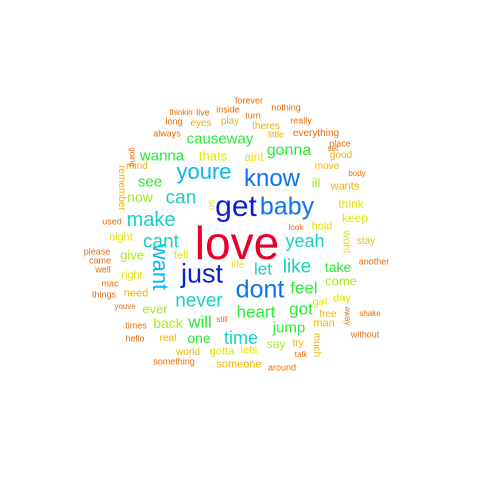  I want to click on word-gotta: gotta, so click(222, 351).